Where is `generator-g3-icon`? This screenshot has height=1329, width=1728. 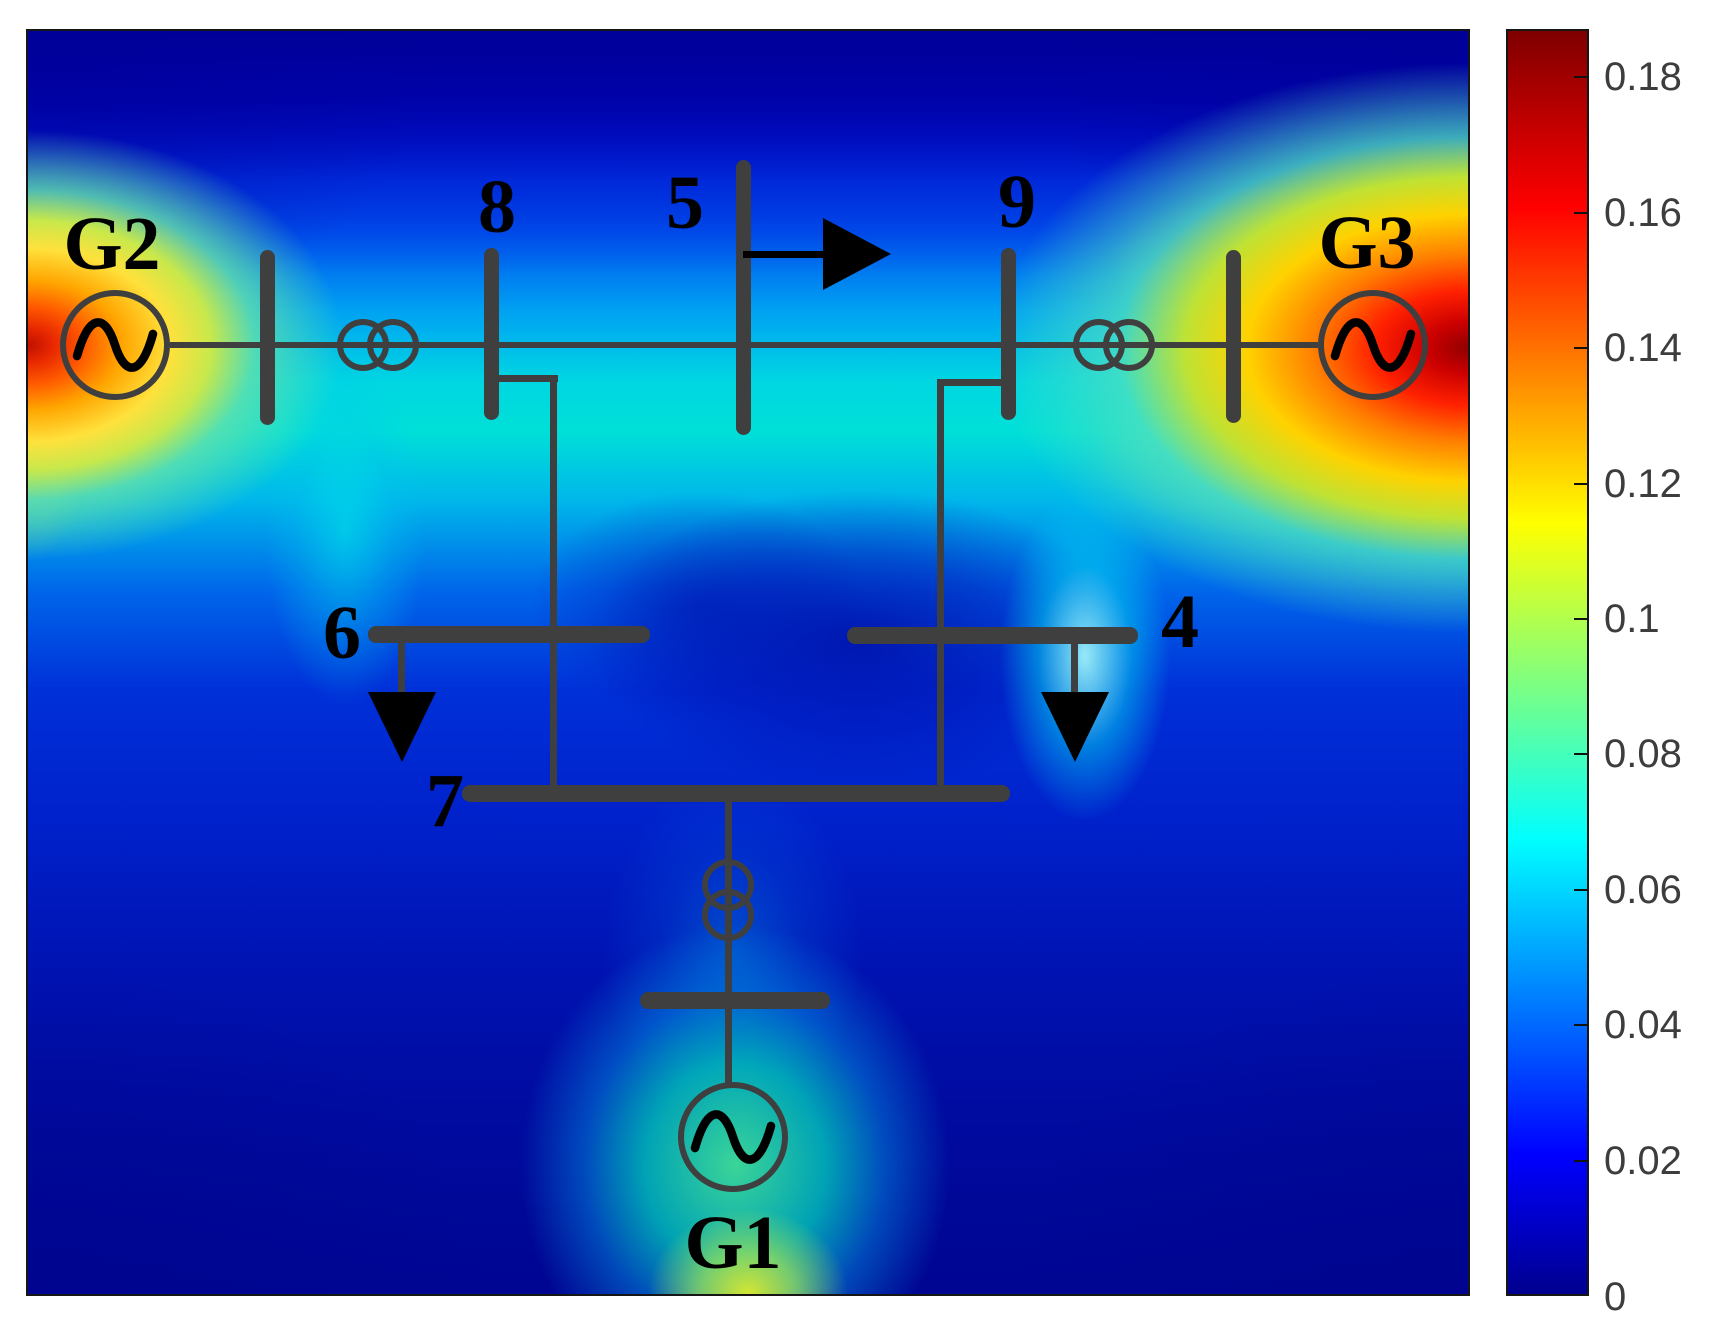 generator-g3-icon is located at coordinates (1373, 345).